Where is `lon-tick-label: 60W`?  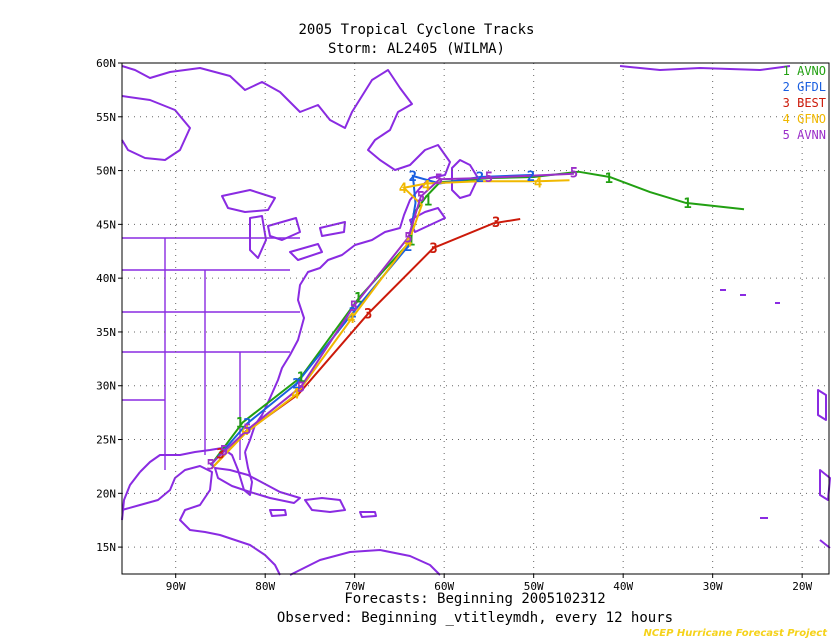
lon-tick-label: 60W is located at coordinates (444, 586).